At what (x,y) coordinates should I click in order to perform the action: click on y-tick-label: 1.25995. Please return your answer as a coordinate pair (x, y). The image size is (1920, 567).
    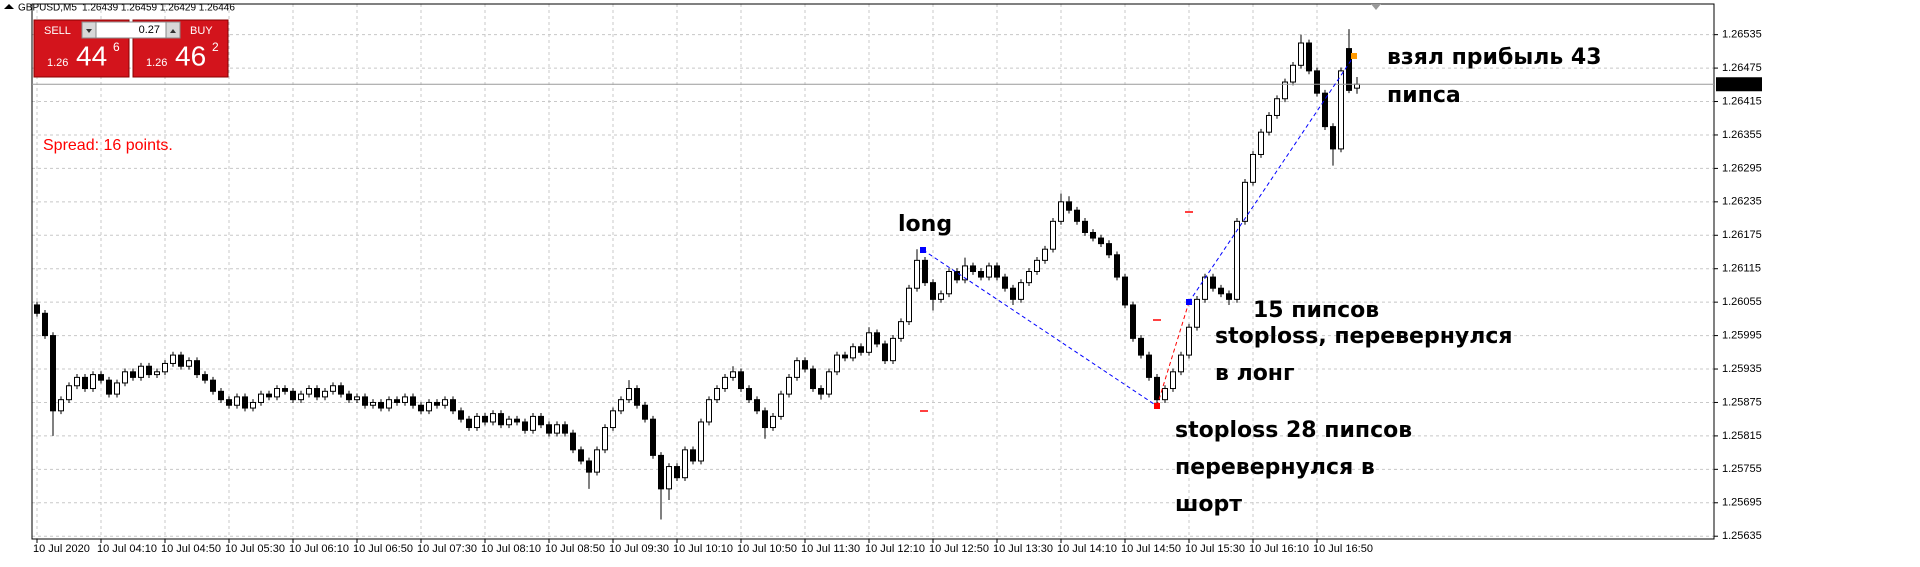
    Looking at the image, I should click on (1742, 335).